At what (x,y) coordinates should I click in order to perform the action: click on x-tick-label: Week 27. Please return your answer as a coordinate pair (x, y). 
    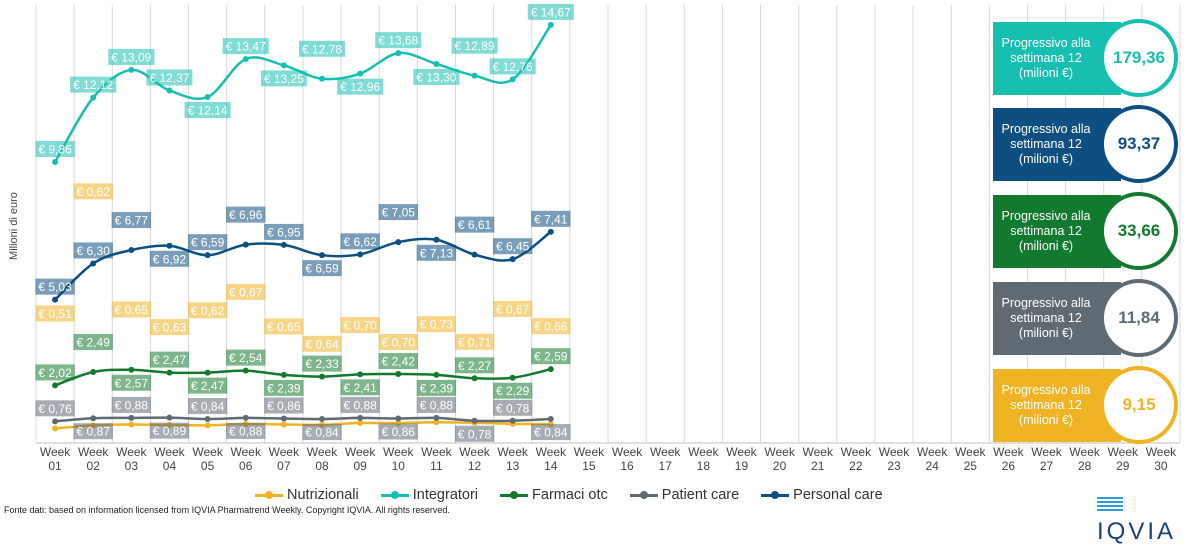
    Looking at the image, I should click on (1046, 459).